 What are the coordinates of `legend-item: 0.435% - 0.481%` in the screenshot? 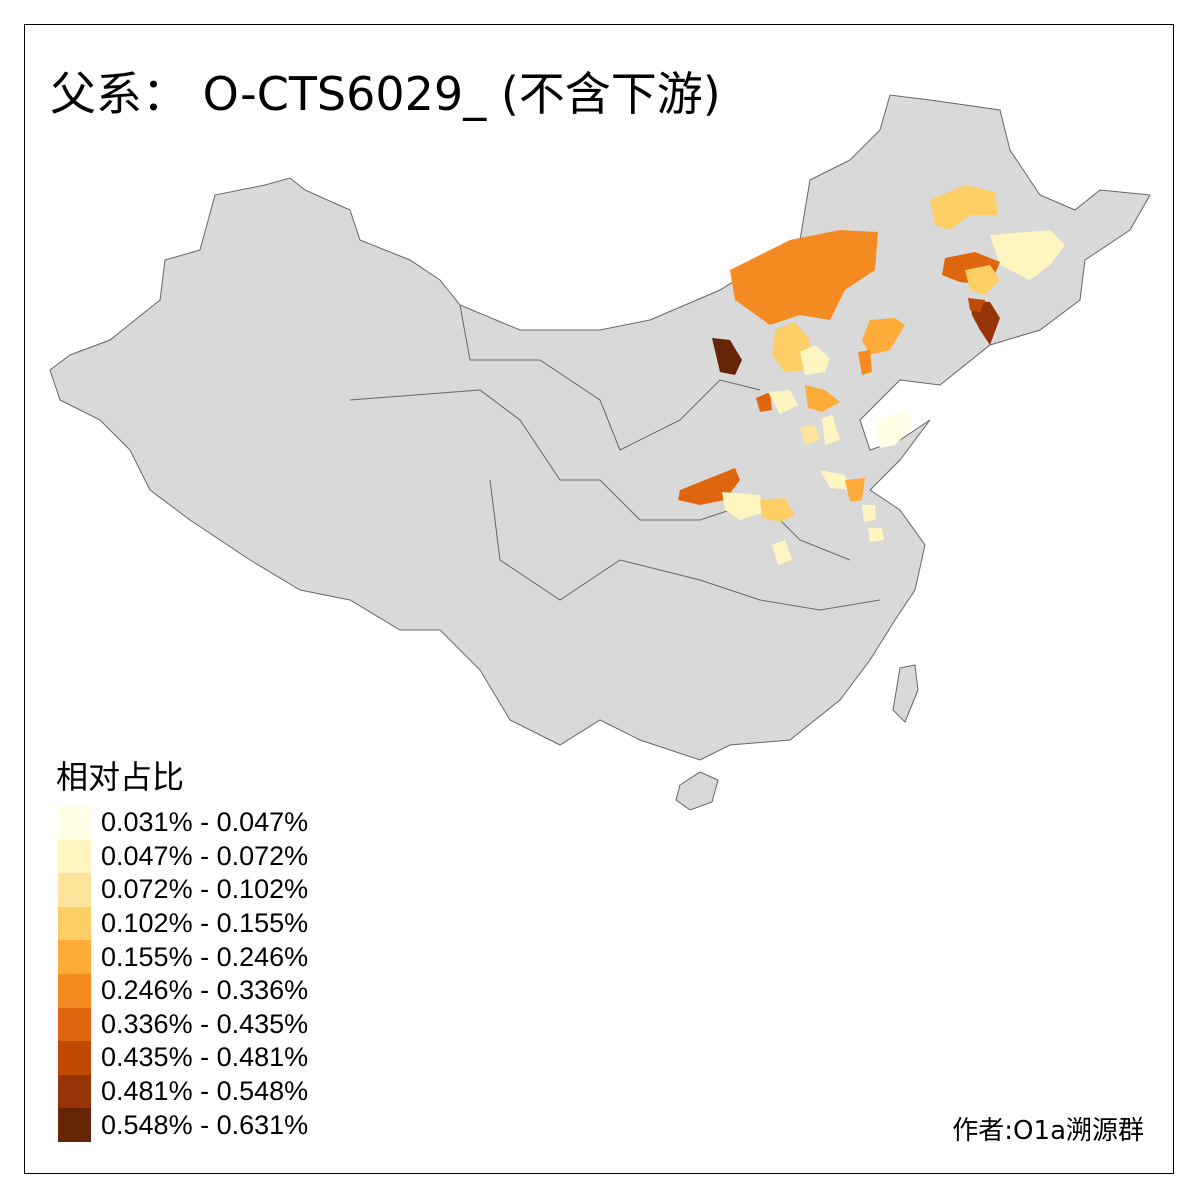 It's located at (183, 1058).